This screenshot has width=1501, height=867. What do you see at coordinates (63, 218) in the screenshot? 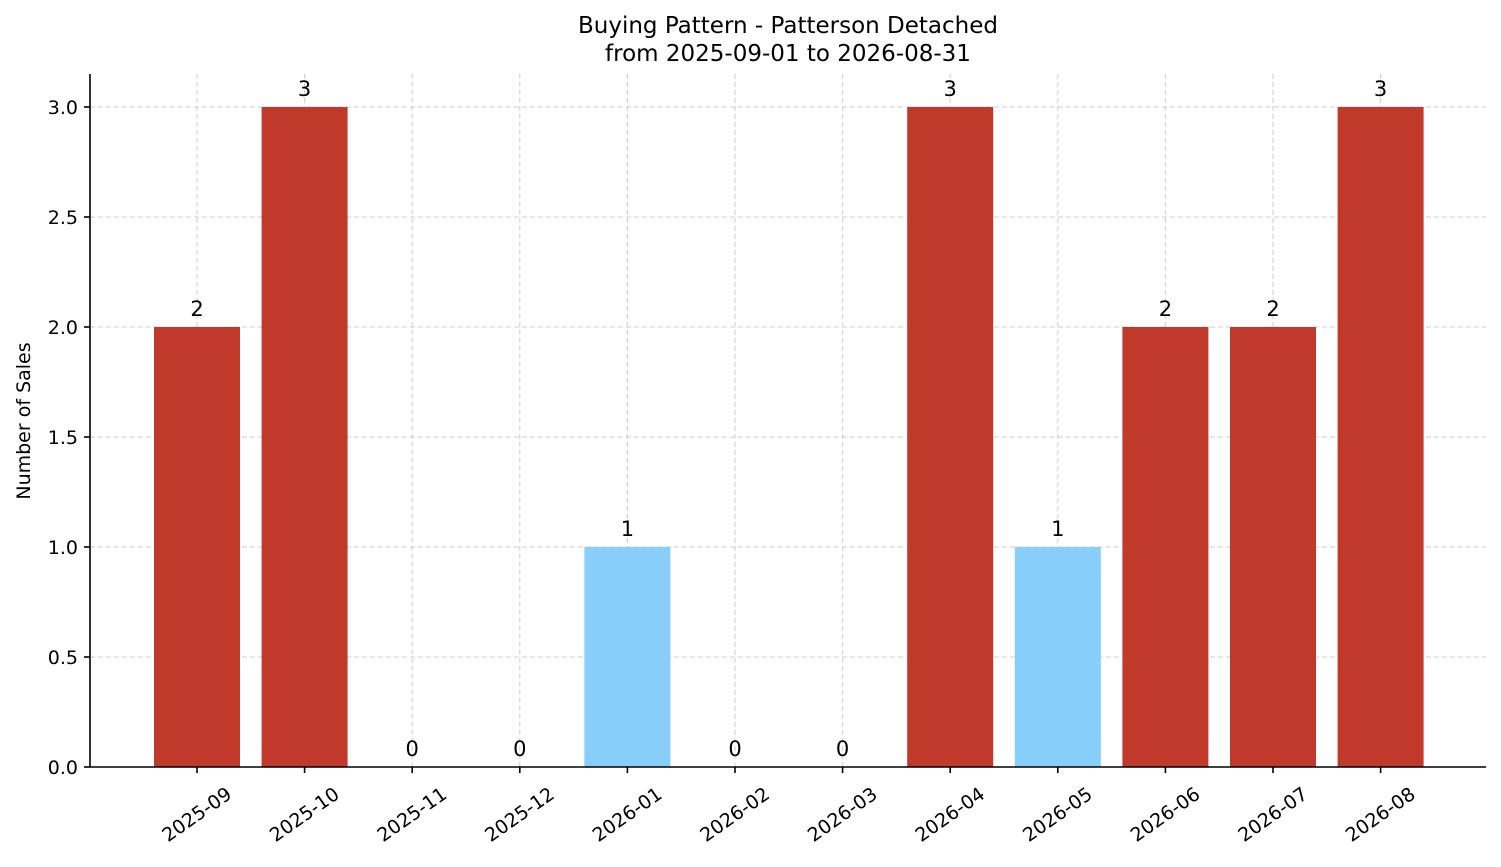
I see `y-tick-label: 2.5` at bounding box center [63, 218].